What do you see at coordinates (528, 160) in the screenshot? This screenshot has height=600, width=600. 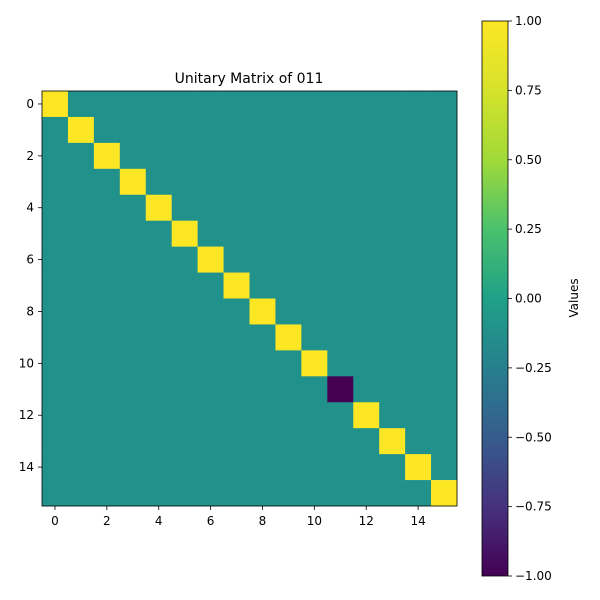 I see `colorbar-tick-label: 0.50` at bounding box center [528, 160].